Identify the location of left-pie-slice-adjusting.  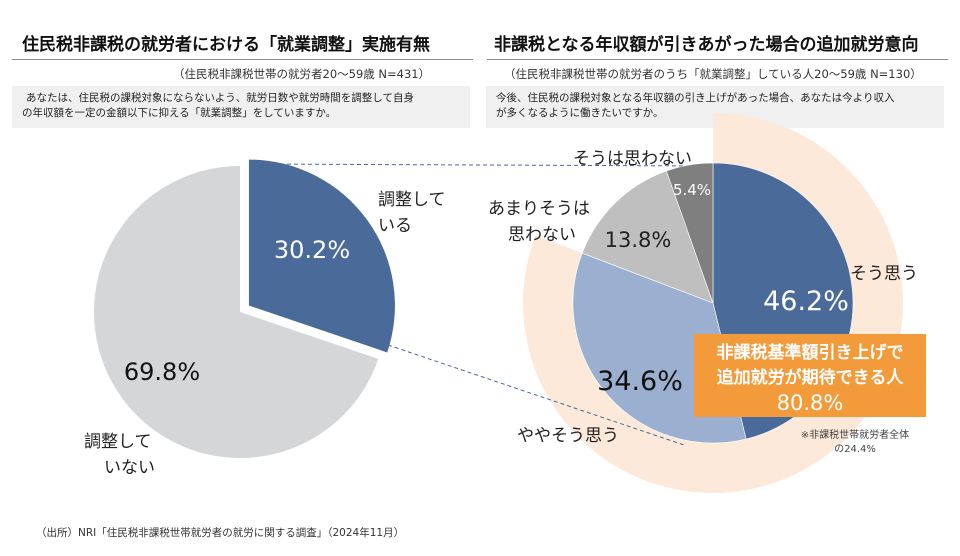
(321, 256).